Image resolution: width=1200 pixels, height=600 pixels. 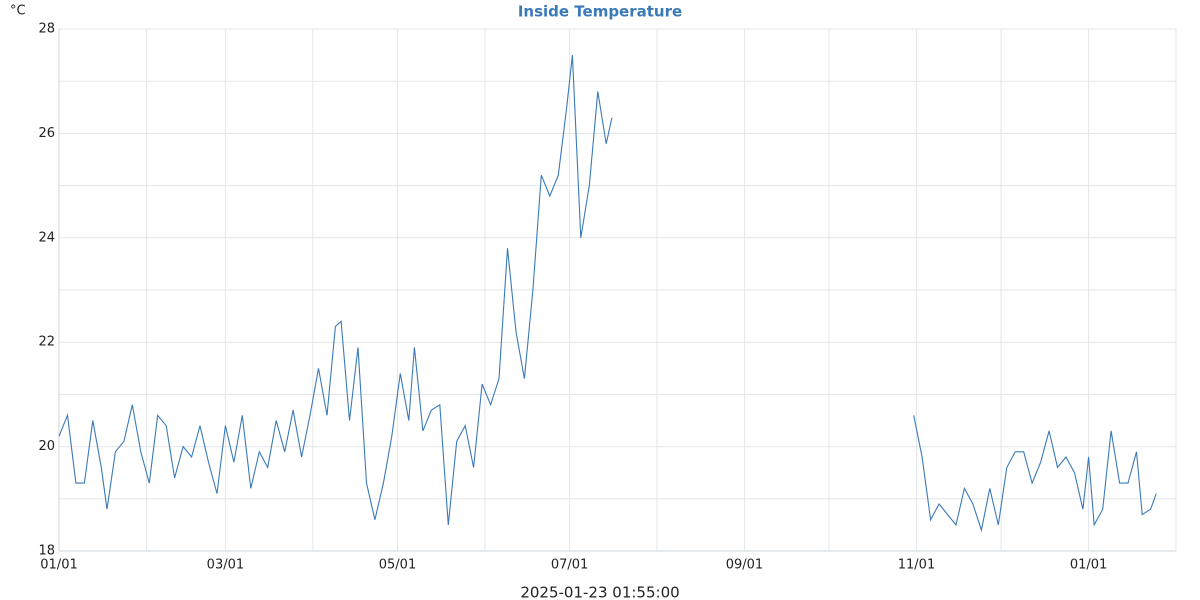 What do you see at coordinates (599, 592) in the screenshot?
I see `timestamp: 2025-01-23 01:55:00` at bounding box center [599, 592].